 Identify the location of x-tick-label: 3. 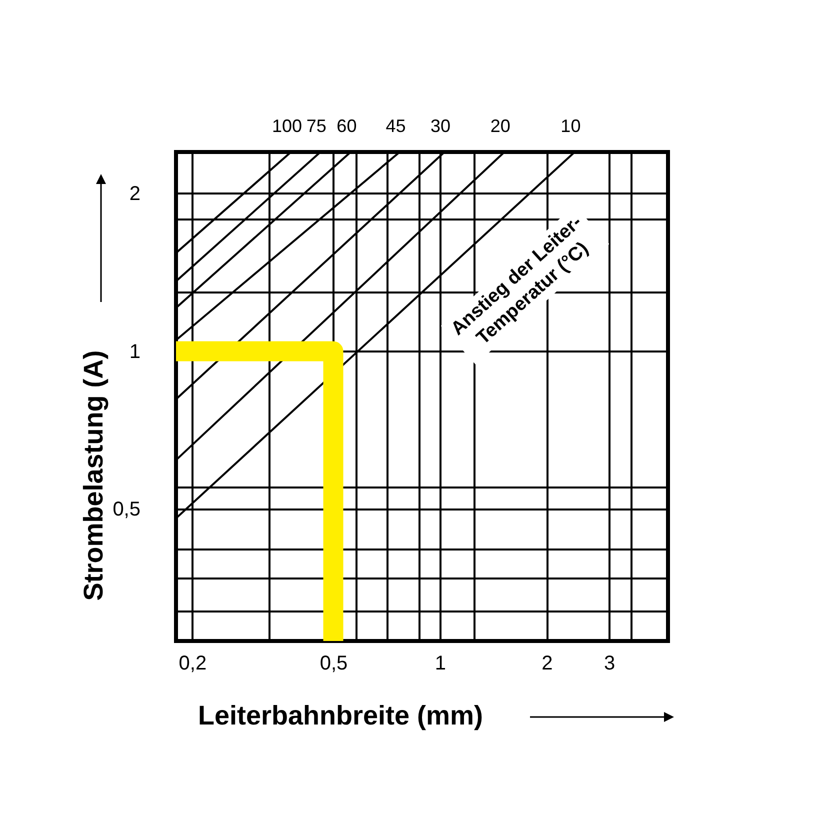
(610, 663).